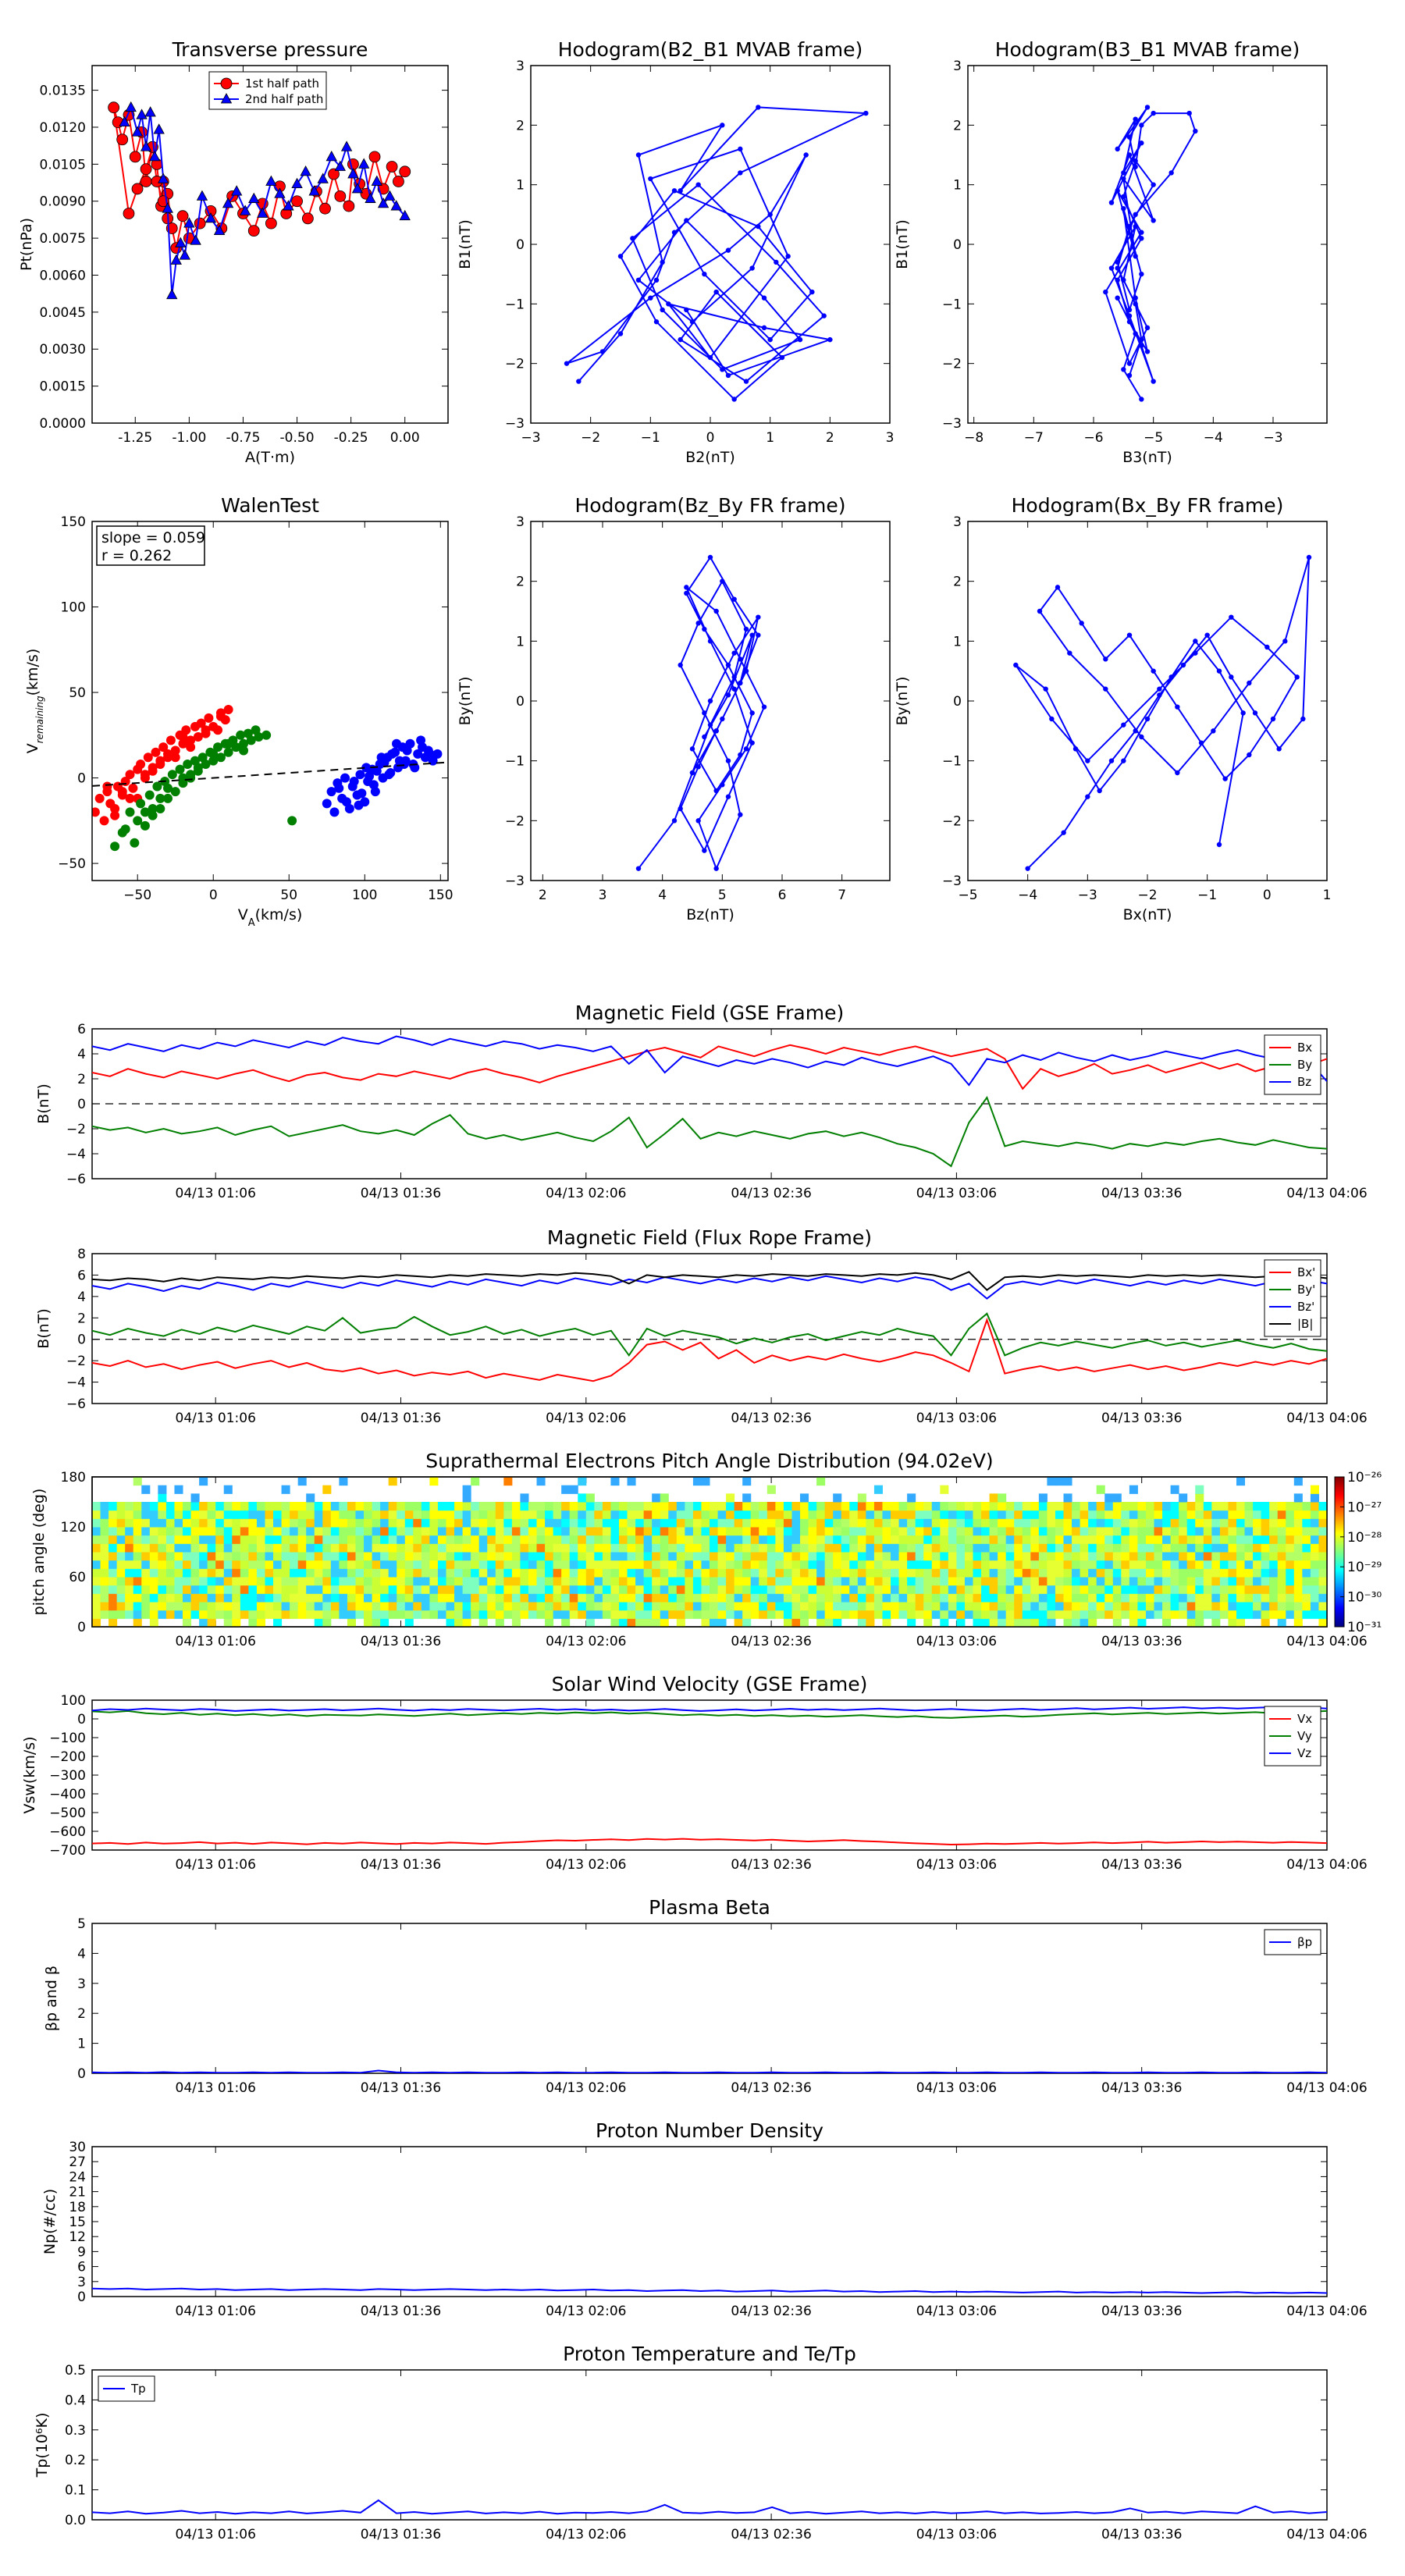  Describe the element at coordinates (76, 1404) in the screenshot. I see `y-tick-label: −6` at that location.